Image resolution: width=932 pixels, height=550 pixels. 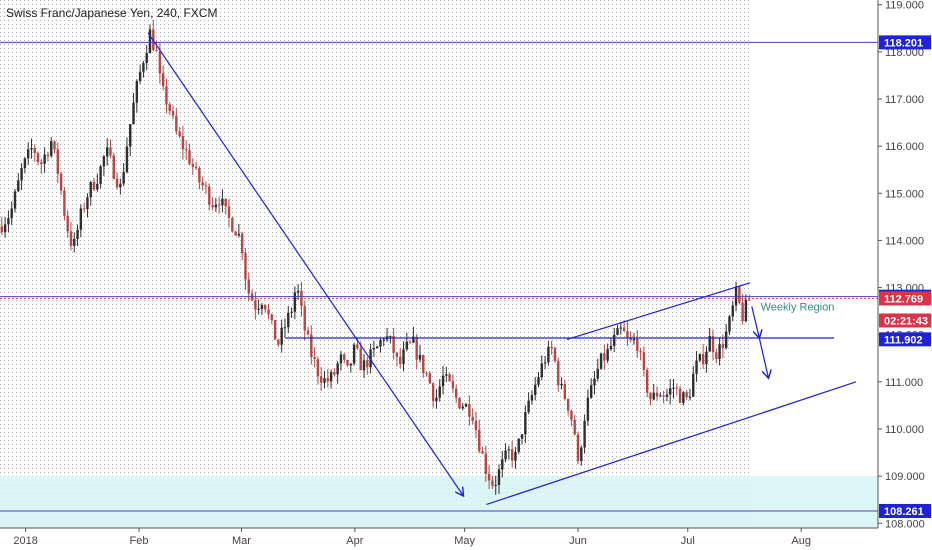 I want to click on y-tick-label-8: 111.000, so click(x=904, y=383).